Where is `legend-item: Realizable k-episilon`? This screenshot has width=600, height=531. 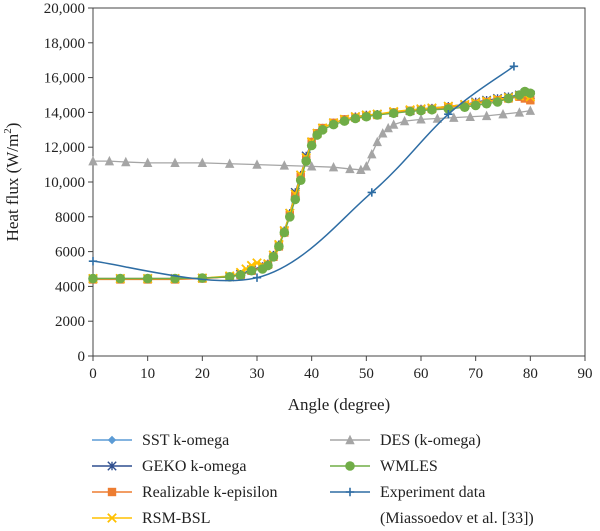 legend-item: Realizable k-episilon is located at coordinates (185, 492).